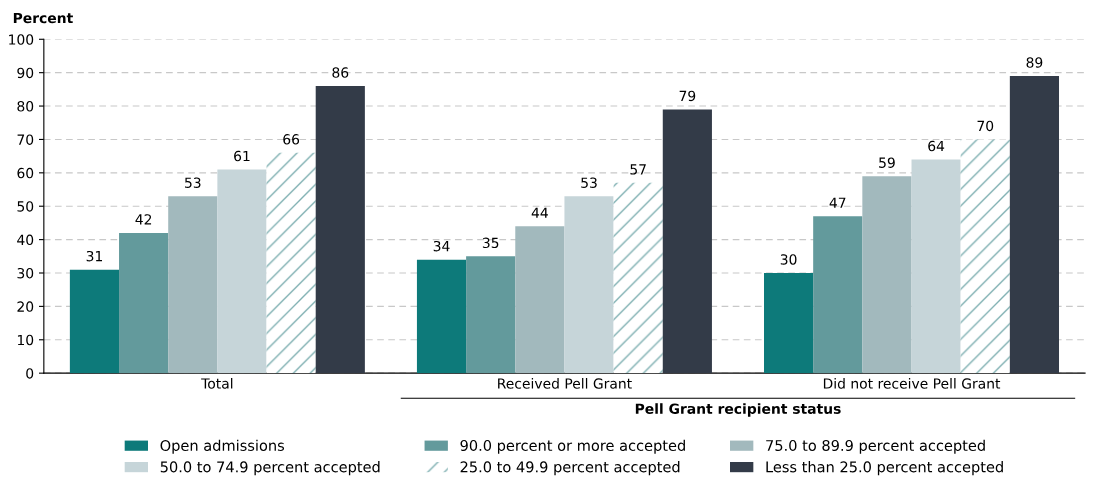 This screenshot has height=491, width=1096. Describe the element at coordinates (25, 206) in the screenshot. I see `y-tick-label: 50` at that location.